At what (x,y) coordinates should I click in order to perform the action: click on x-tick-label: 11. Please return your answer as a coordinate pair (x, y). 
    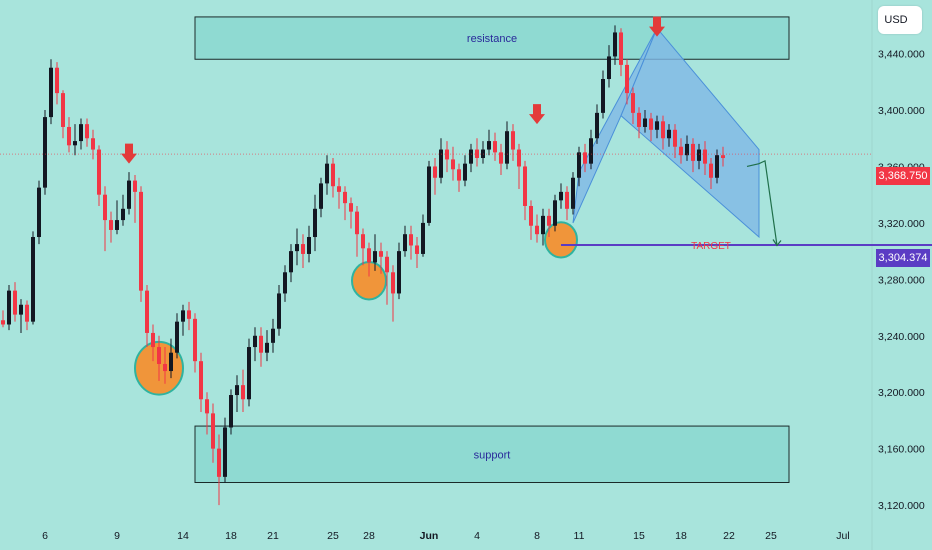
    Looking at the image, I should click on (579, 536).